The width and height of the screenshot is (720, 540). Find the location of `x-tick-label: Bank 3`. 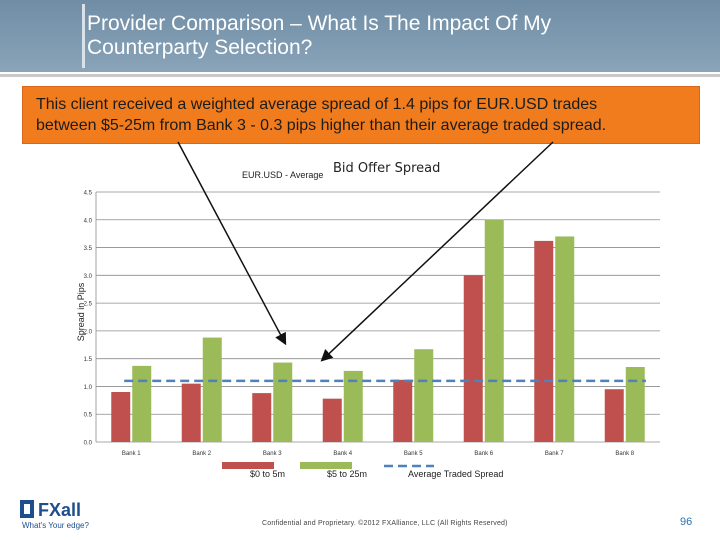

x-tick-label: Bank 3 is located at coordinates (272, 454).